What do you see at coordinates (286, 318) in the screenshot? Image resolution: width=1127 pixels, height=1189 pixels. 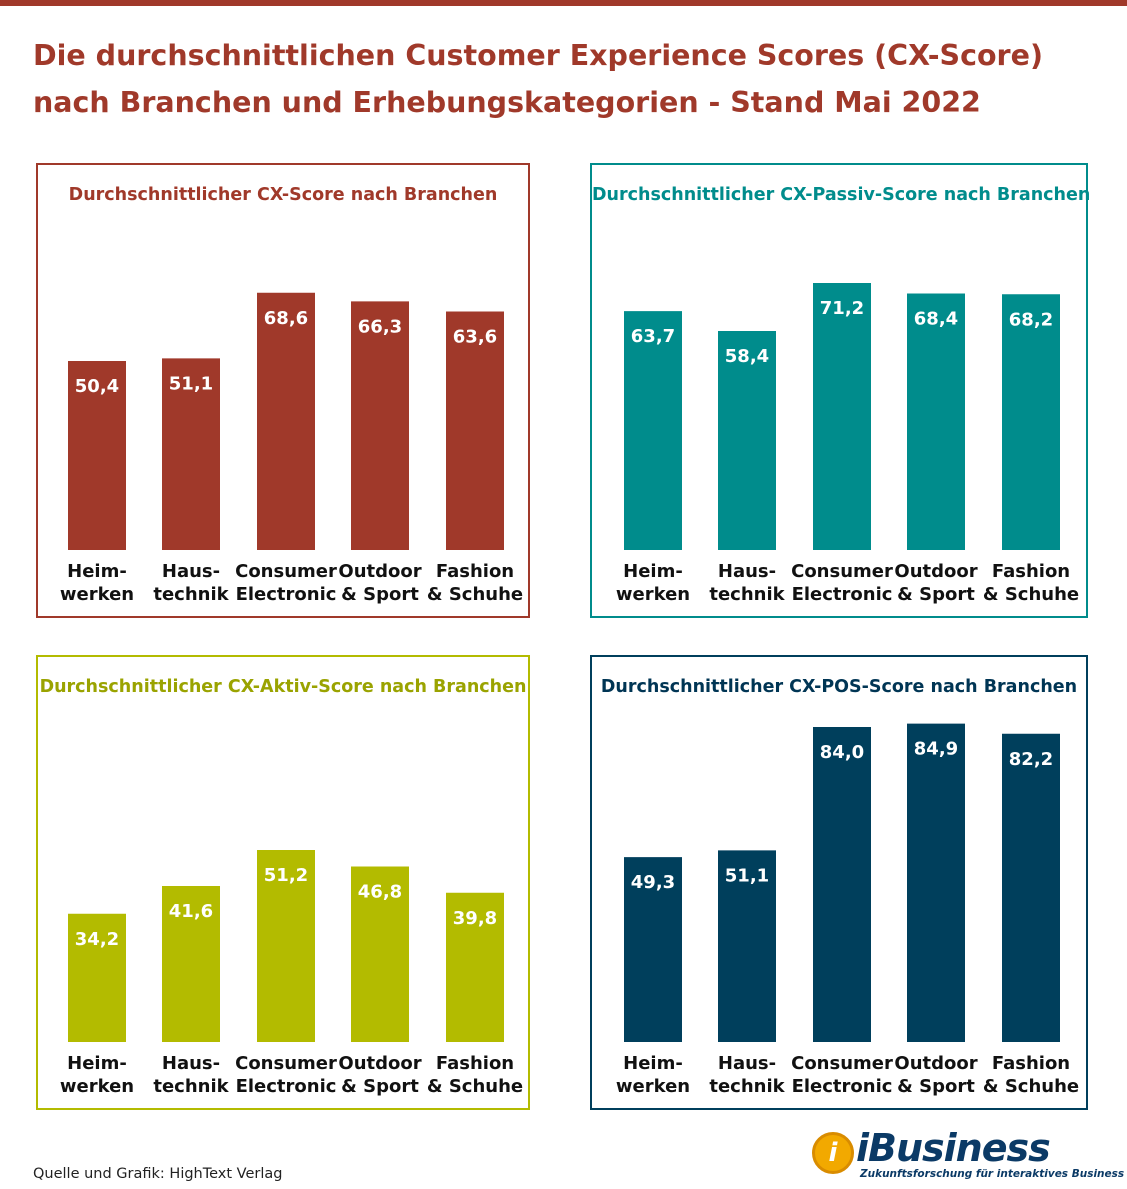 I see `bar-value-label: 68,6` at bounding box center [286, 318].